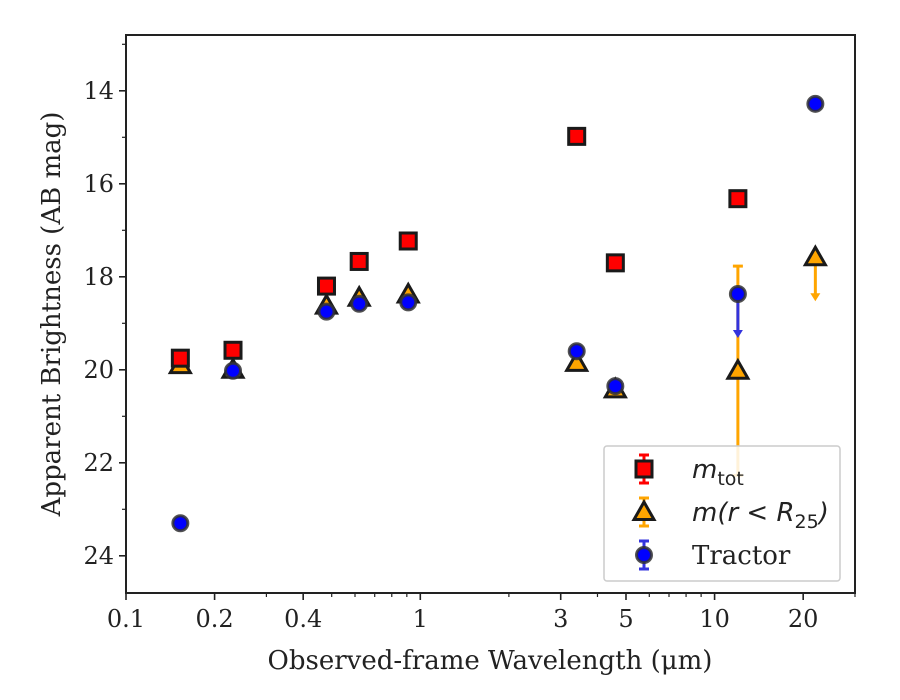  I want to click on x-tick-label: 10, so click(714, 619).